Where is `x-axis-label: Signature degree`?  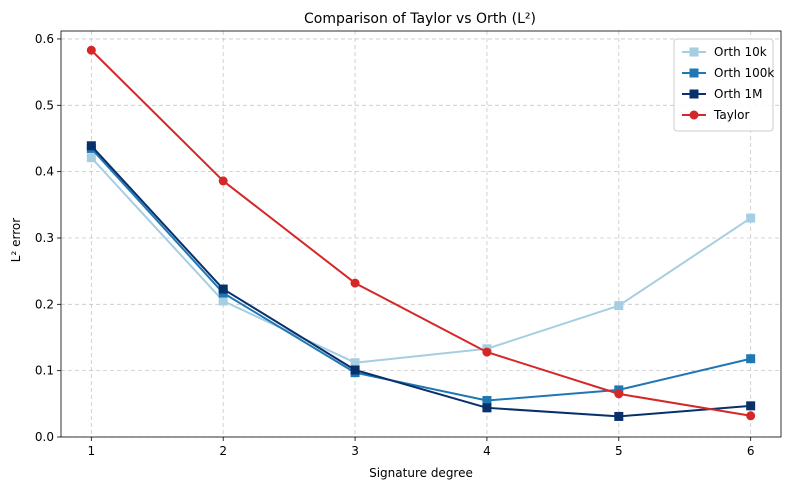
x-axis-label: Signature degree is located at coordinates (421, 473).